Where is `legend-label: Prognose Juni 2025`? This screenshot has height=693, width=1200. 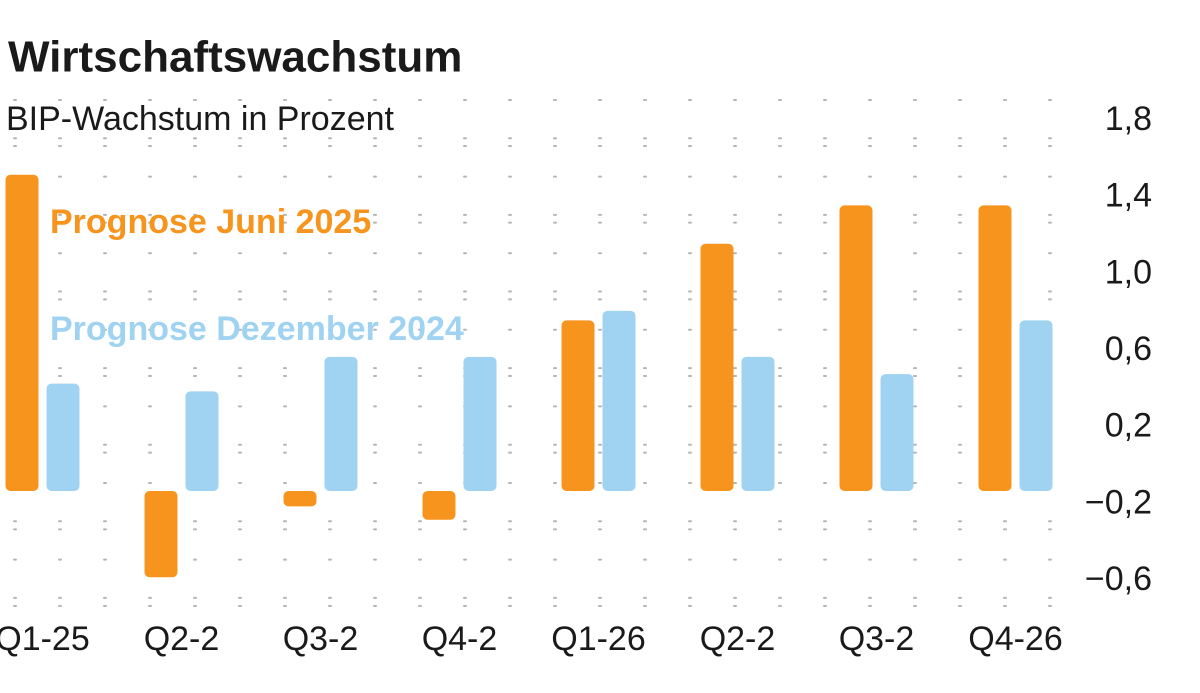 legend-label: Prognose Juni 2025 is located at coordinates (210, 222).